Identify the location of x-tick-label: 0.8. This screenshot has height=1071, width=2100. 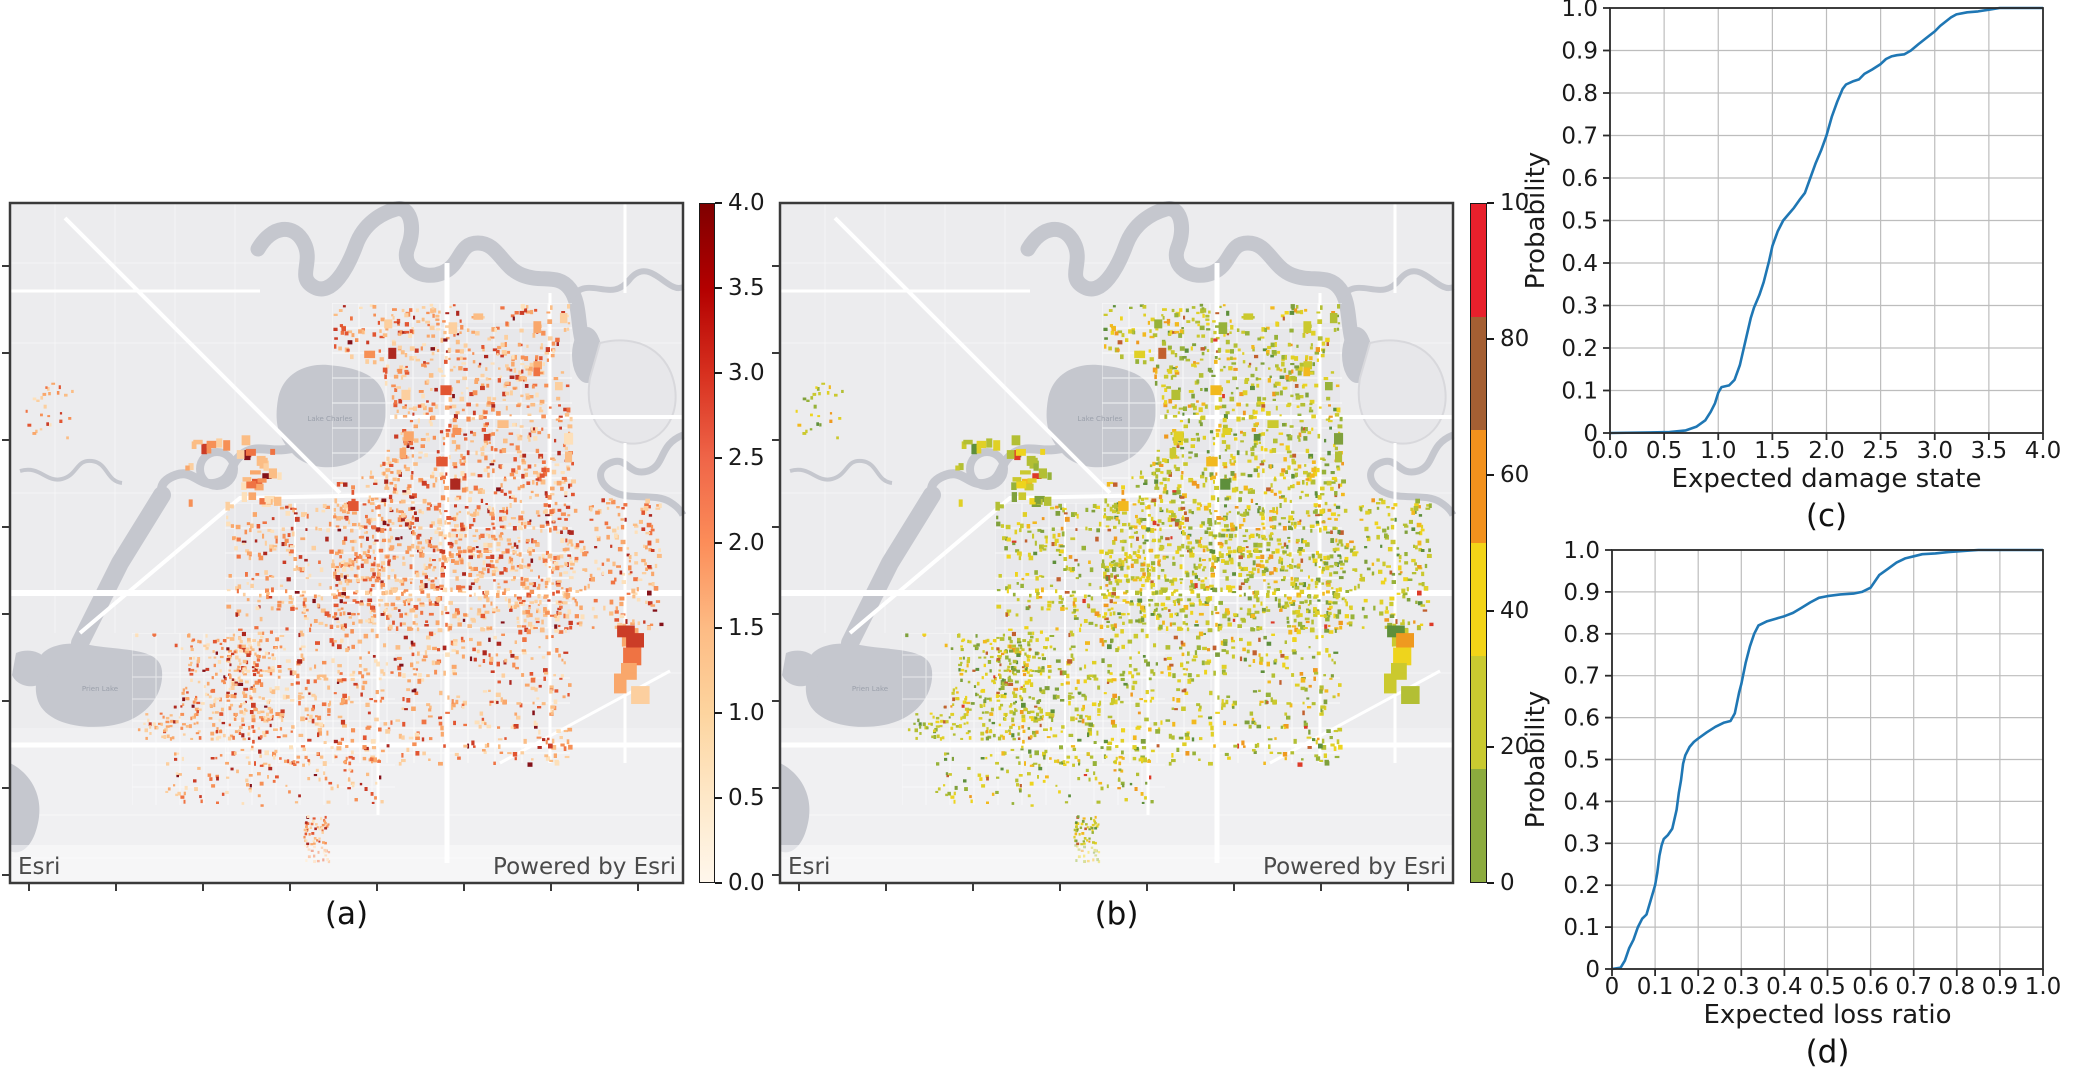
(1957, 987).